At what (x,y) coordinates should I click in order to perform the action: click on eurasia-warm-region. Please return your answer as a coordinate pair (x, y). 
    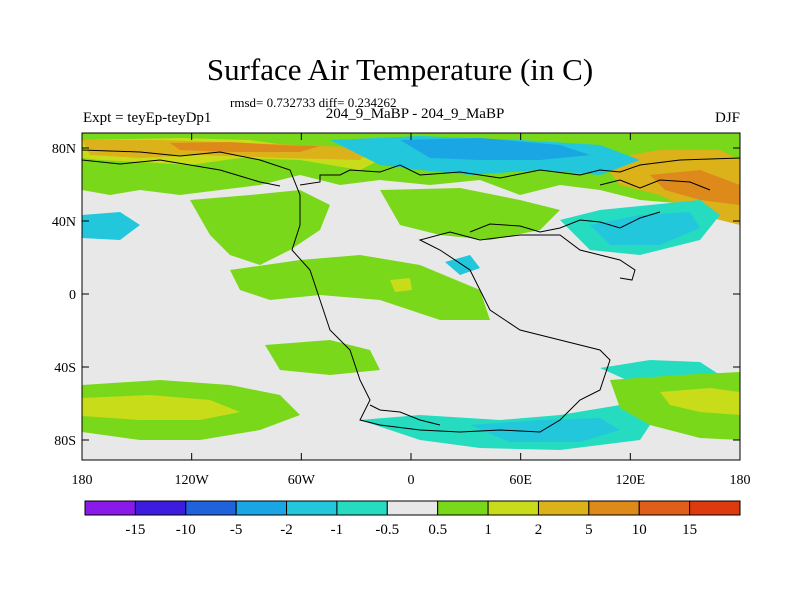
    Looking at the image, I should click on (470, 214).